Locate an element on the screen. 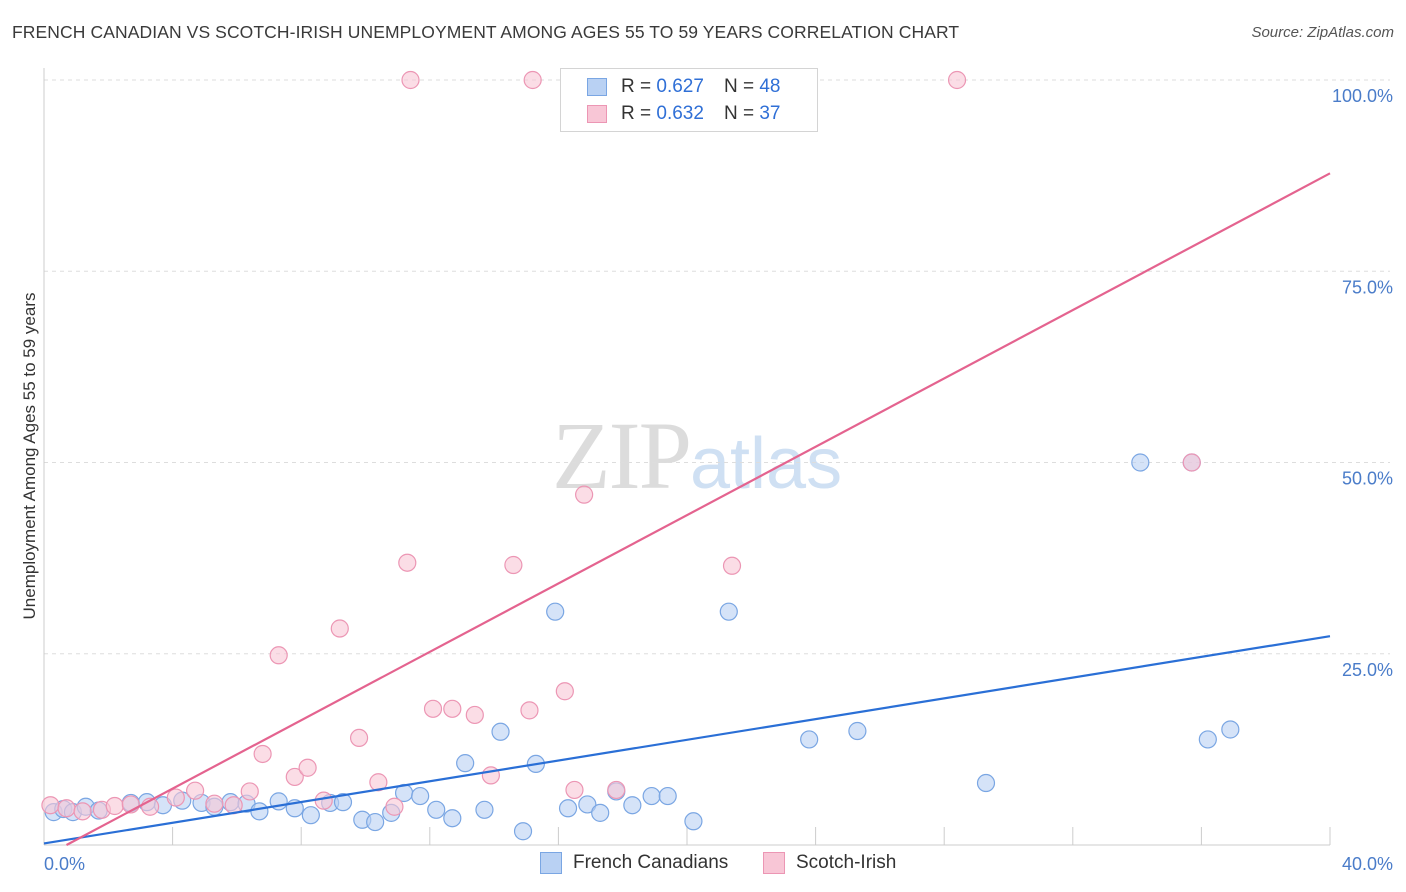 This screenshot has width=1406, height=892. bottom-legend-swatch-pink is located at coordinates (774, 863).